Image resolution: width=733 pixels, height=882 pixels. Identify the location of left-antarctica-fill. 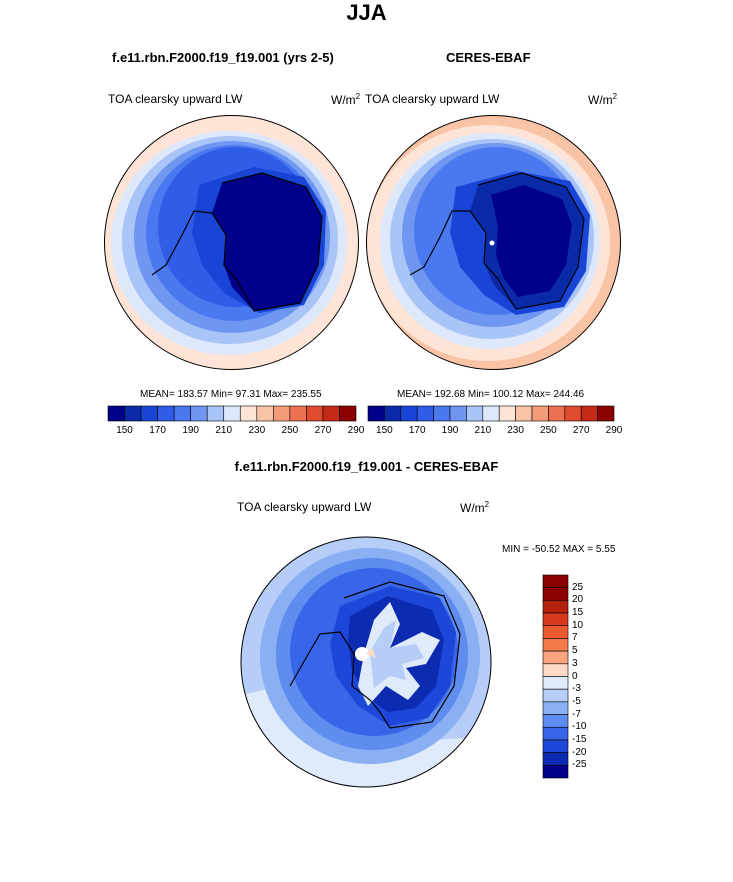
(267, 242).